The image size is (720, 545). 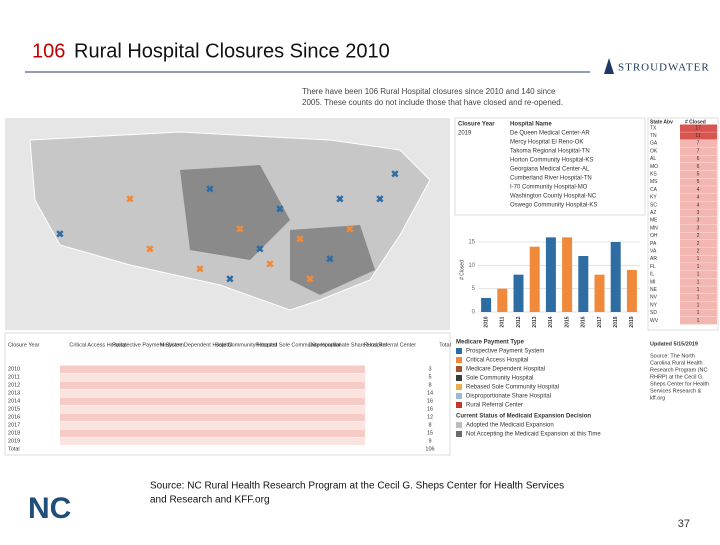 What do you see at coordinates (148, 345) in the screenshot?
I see `table-header: Prospective Payment System` at bounding box center [148, 345].